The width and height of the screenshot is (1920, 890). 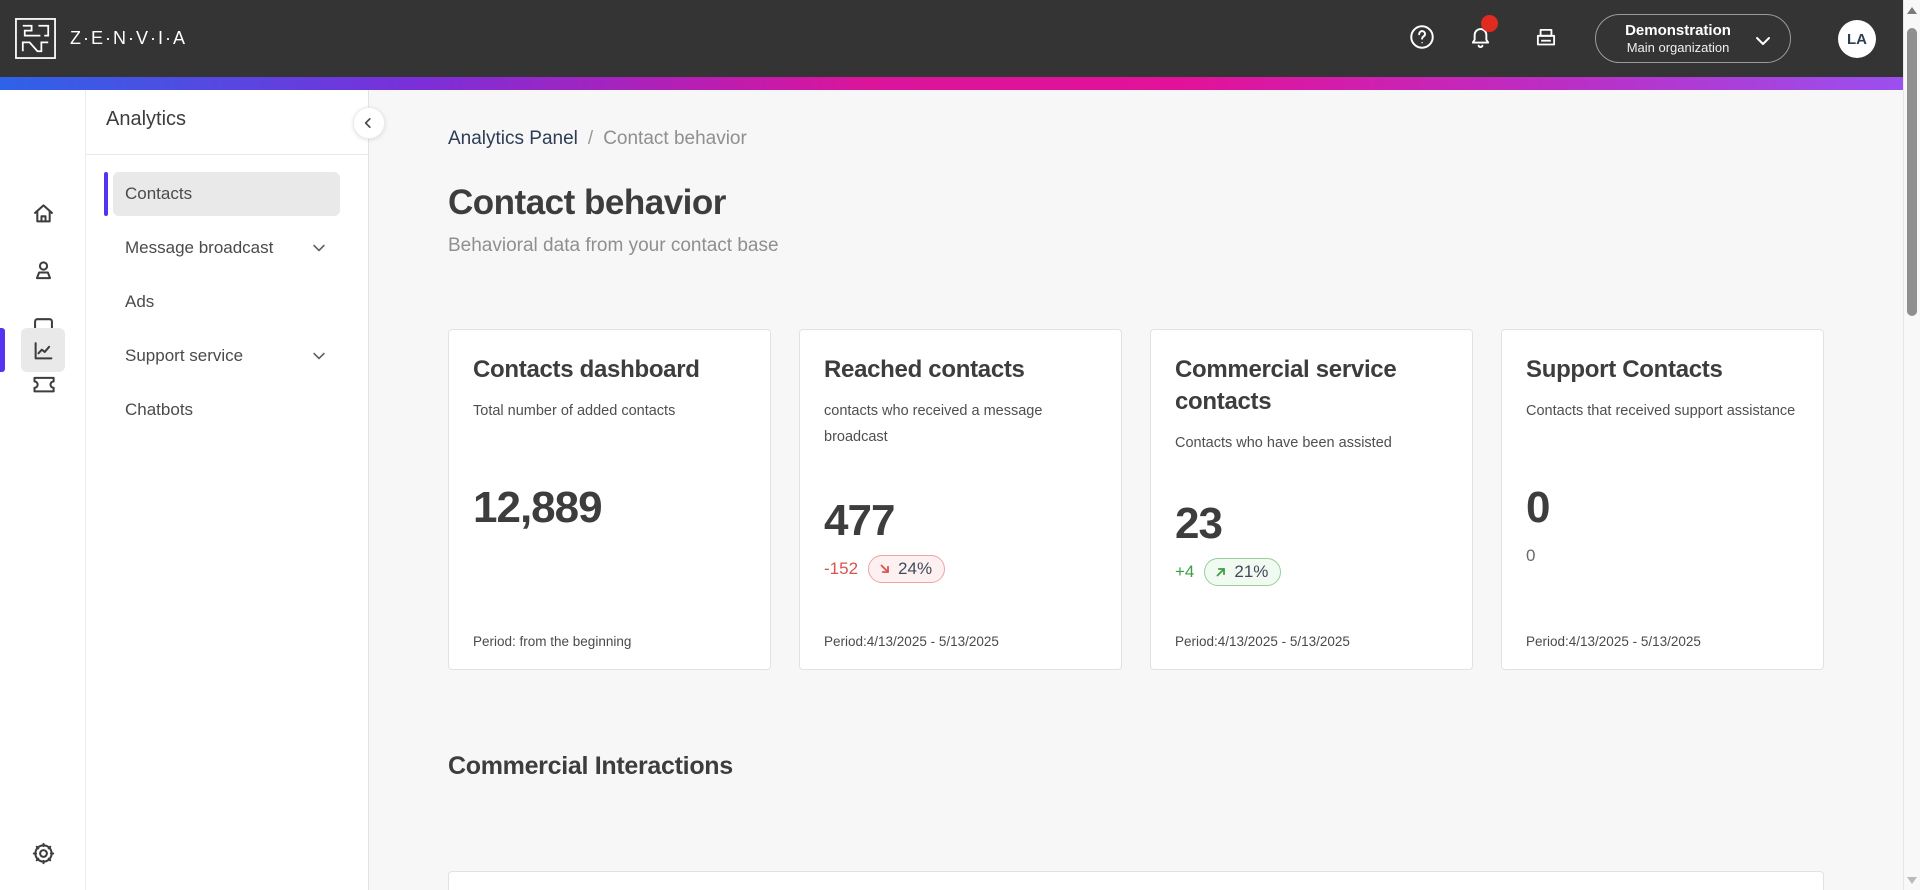 What do you see at coordinates (184, 355) in the screenshot?
I see `panel-item-label: Support service` at bounding box center [184, 355].